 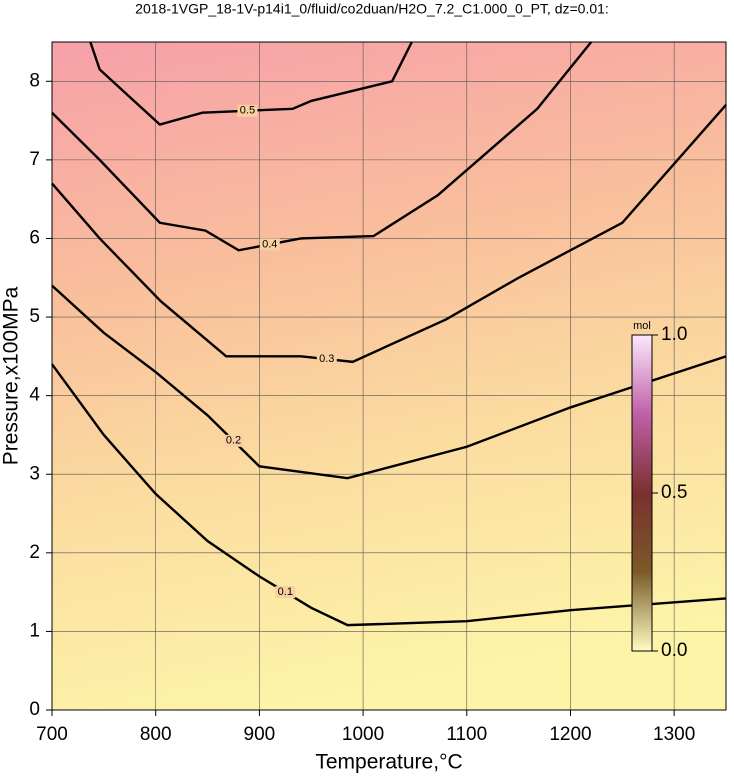 What do you see at coordinates (156, 734) in the screenshot?
I see `x-tick-label: 800` at bounding box center [156, 734].